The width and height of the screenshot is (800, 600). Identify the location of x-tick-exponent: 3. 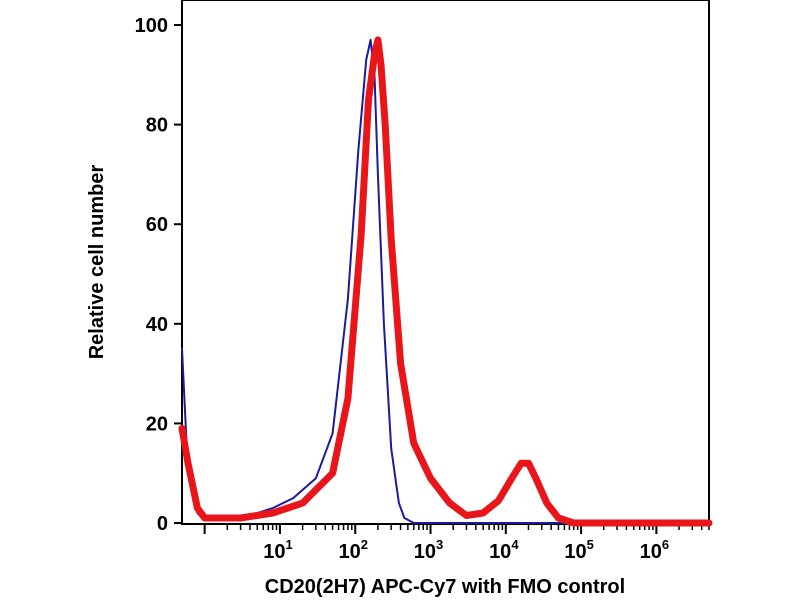
(439, 544).